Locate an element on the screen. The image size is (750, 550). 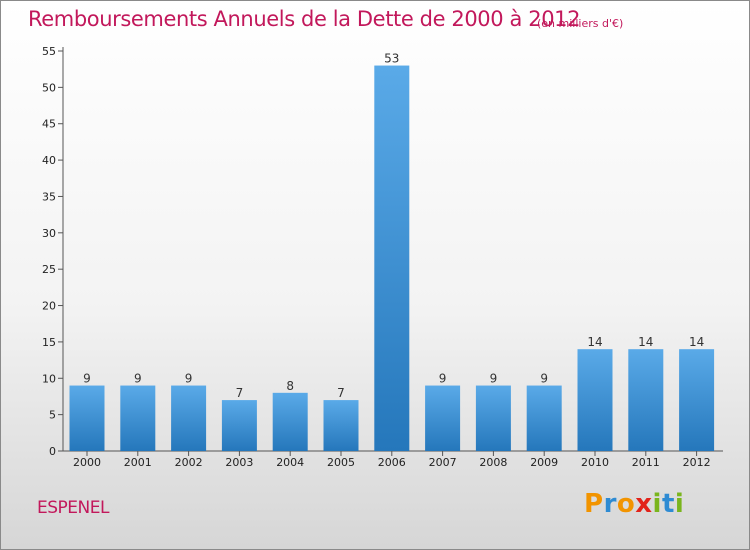
proxiti-logo: Proxiti is located at coordinates (634, 504).